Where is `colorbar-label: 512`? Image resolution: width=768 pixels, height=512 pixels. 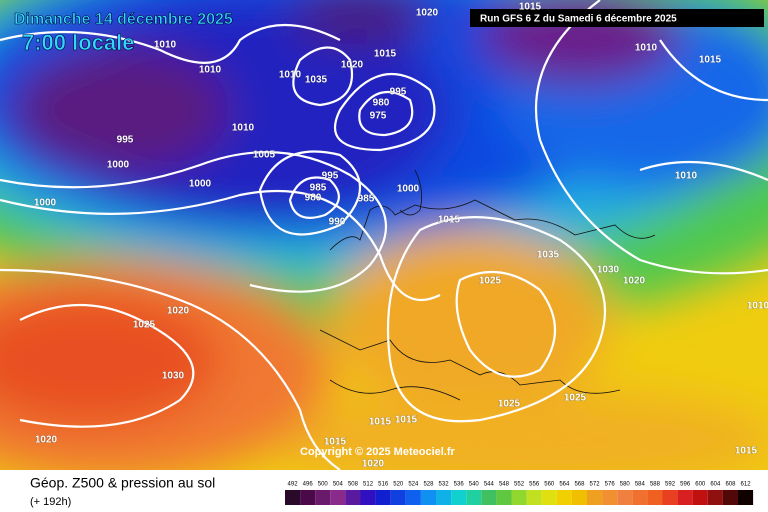 colorbar-label: 512 is located at coordinates (368, 485).